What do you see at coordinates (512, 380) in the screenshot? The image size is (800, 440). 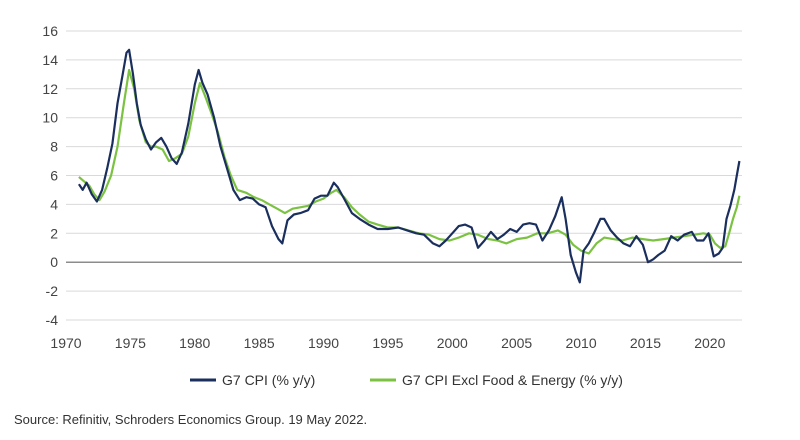 I see `legend-label-g7-core-cpi: G7 CPI Excl Food & Energy (% y/y)` at bounding box center [512, 380].